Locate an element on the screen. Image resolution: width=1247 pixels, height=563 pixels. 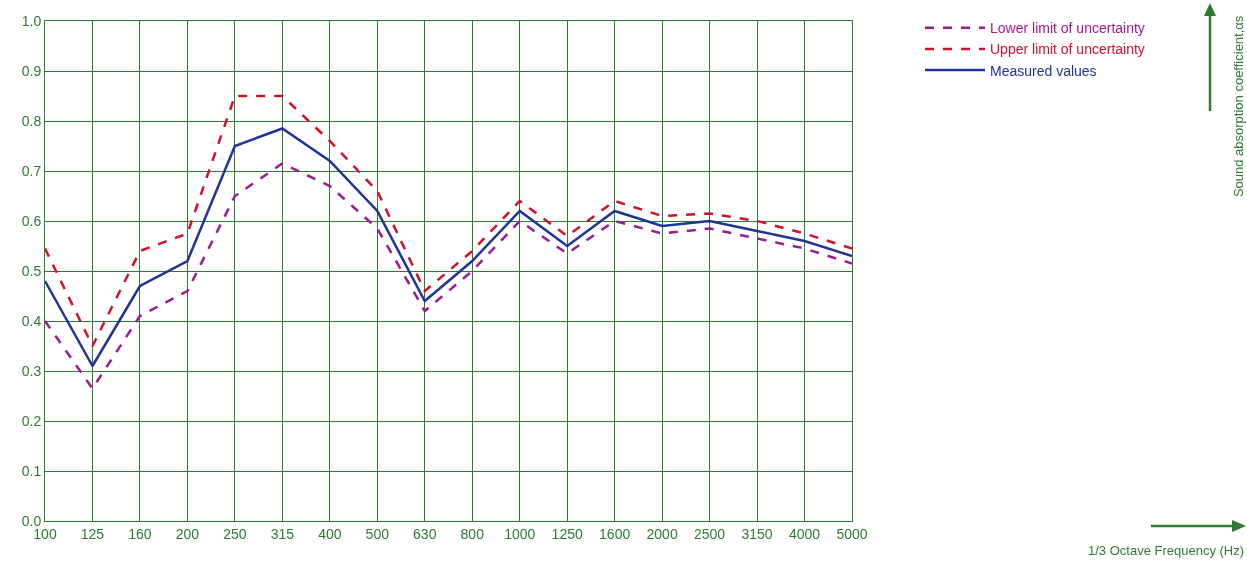
y-tick-label: 0.2 is located at coordinates (31, 420).